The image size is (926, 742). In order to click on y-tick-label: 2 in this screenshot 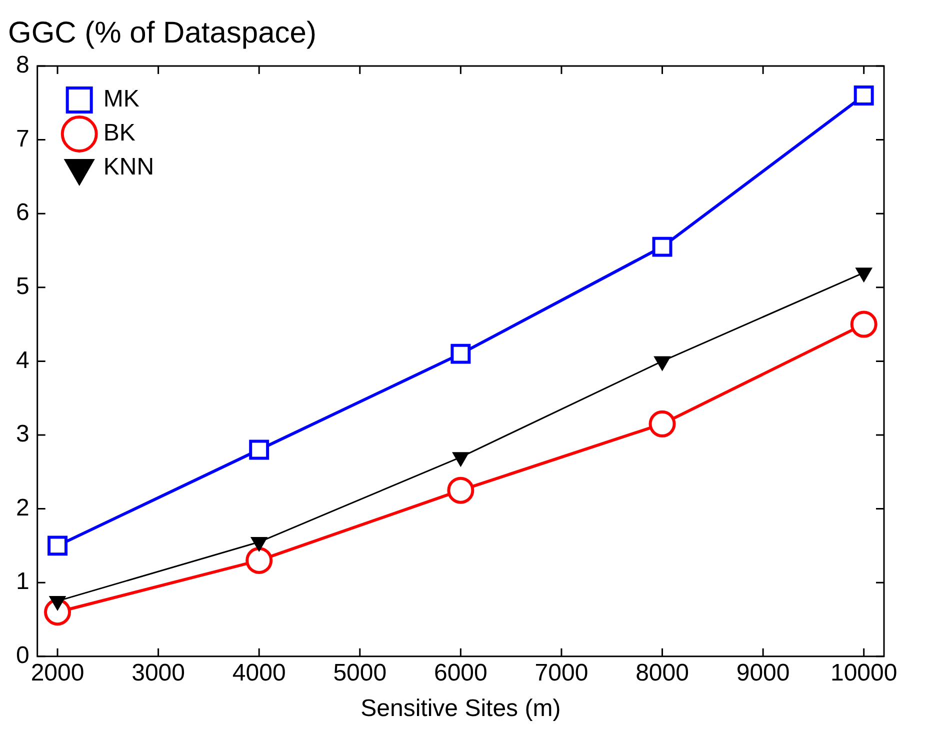, I will do `click(23, 508)`.